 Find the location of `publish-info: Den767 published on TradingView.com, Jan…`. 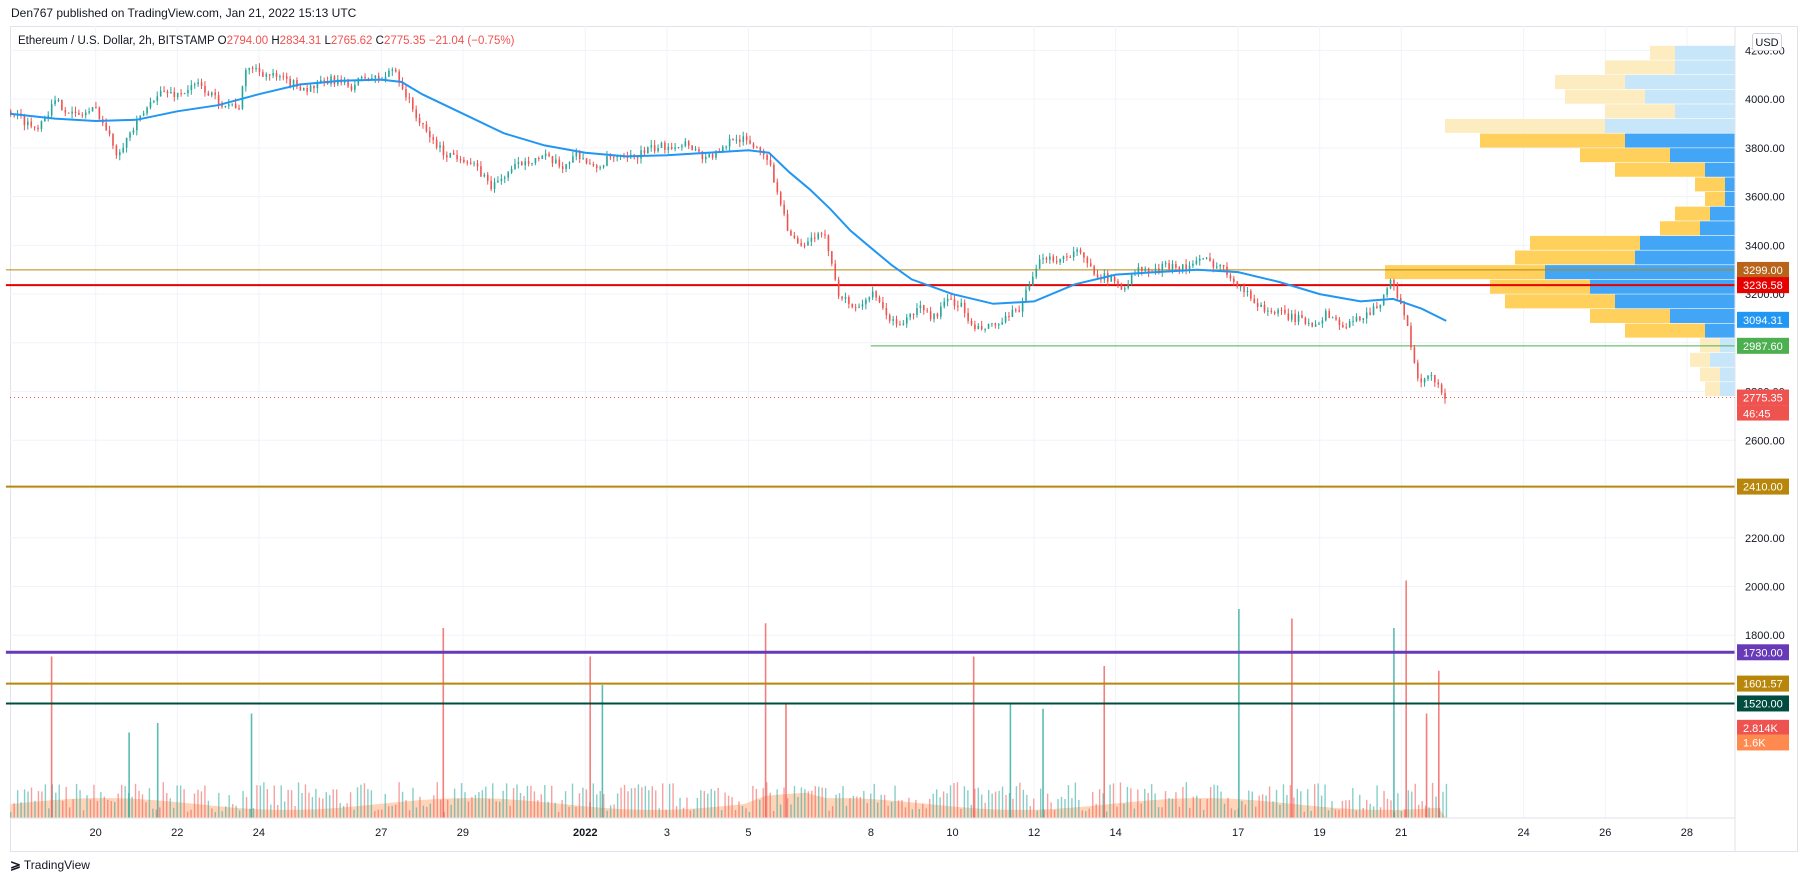

publish-info: Den767 published on TradingView.com, Jan… is located at coordinates (184, 13).